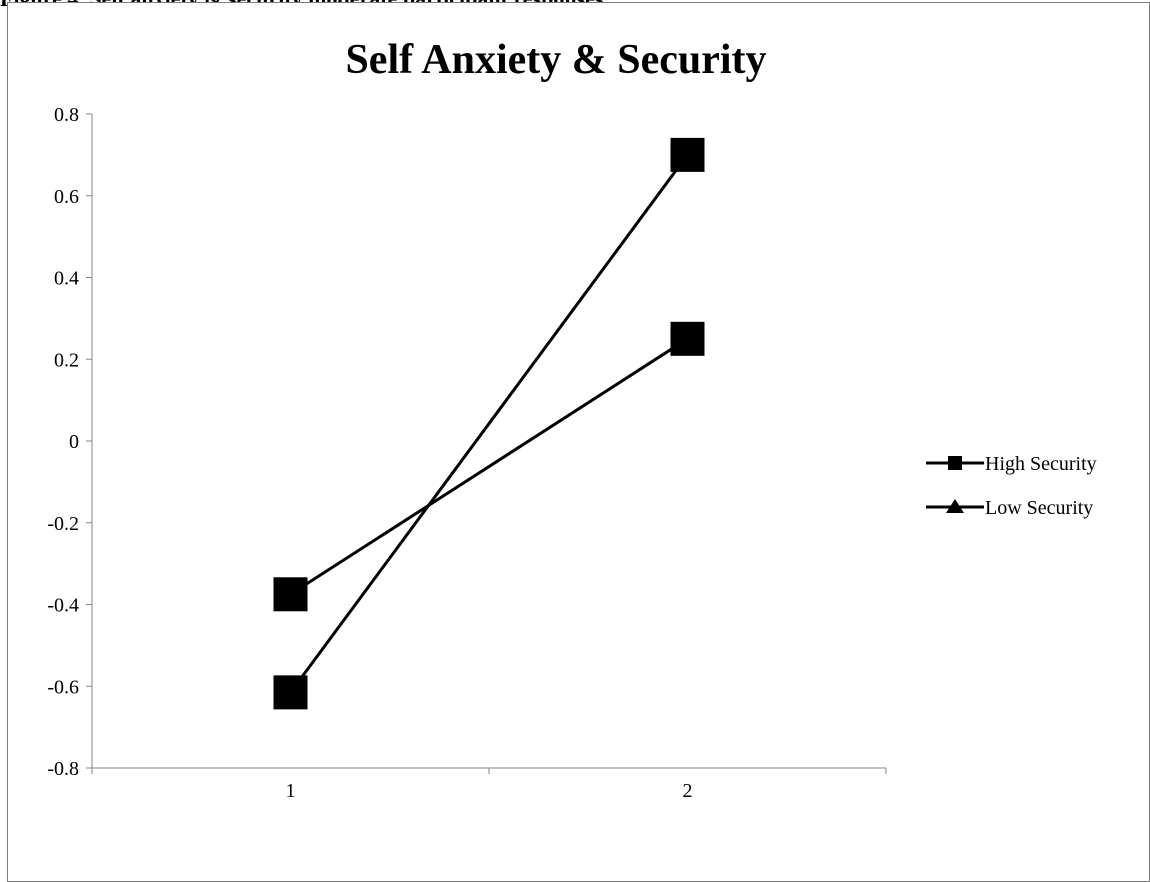 Image resolution: width=1150 pixels, height=882 pixels. I want to click on y-tick-label: -0.2, so click(63, 524).